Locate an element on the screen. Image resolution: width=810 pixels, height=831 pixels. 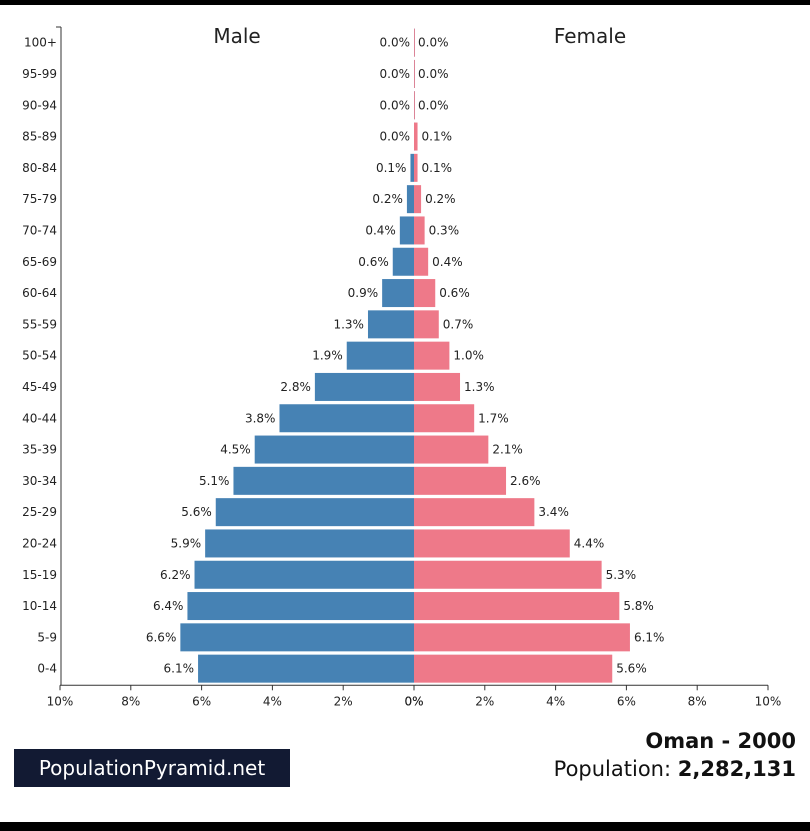
age-group-label: 100+ is located at coordinates (40, 43).